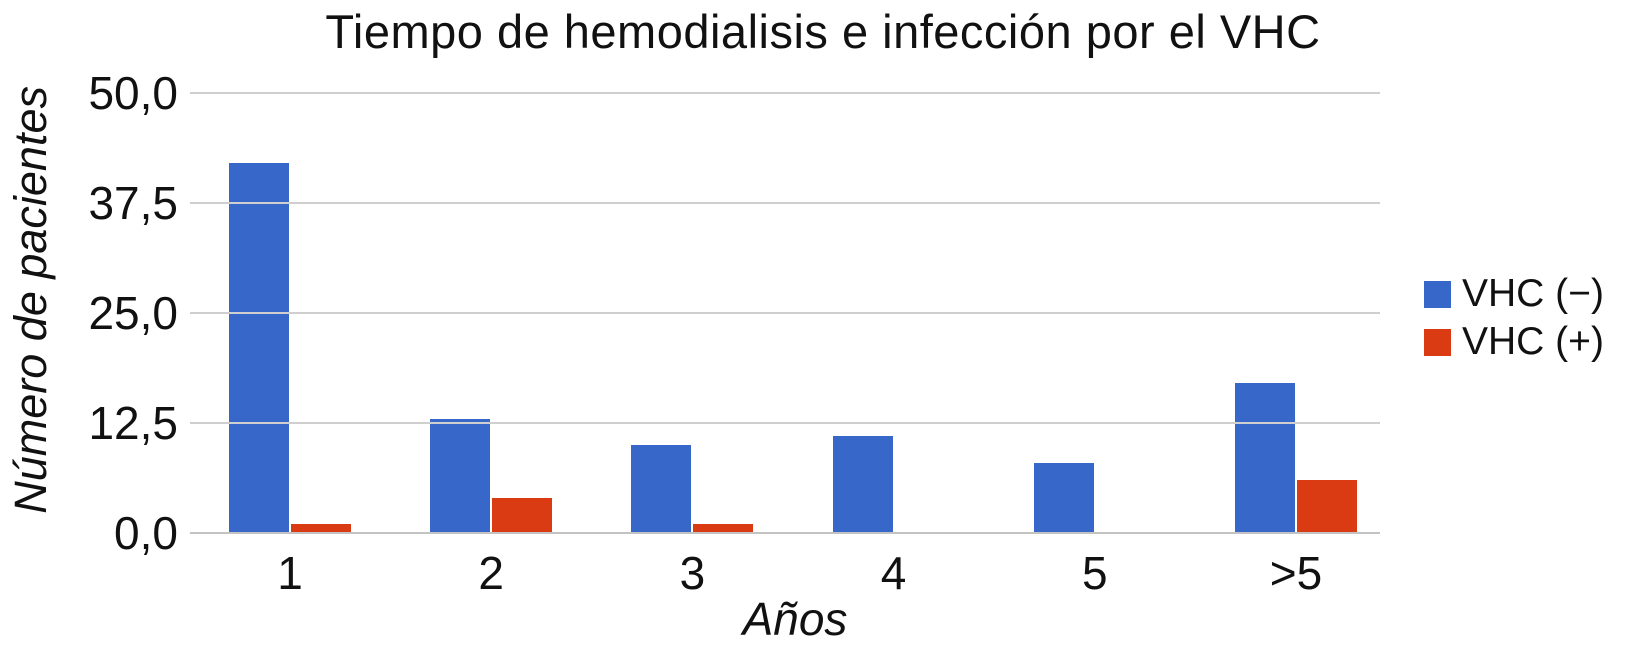  What do you see at coordinates (133, 93) in the screenshot?
I see `y-tick-label: 50,0` at bounding box center [133, 93].